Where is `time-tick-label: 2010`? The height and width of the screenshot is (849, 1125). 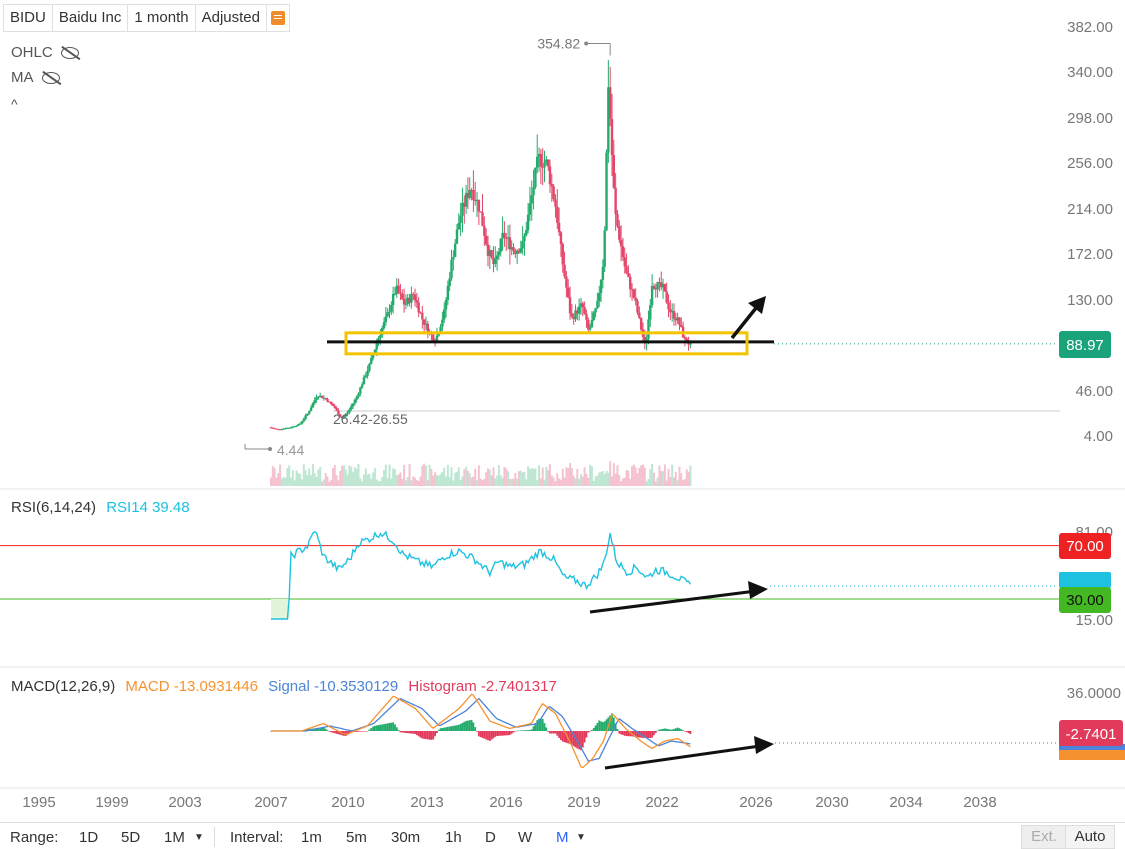 time-tick-label: 2010 is located at coordinates (347, 802).